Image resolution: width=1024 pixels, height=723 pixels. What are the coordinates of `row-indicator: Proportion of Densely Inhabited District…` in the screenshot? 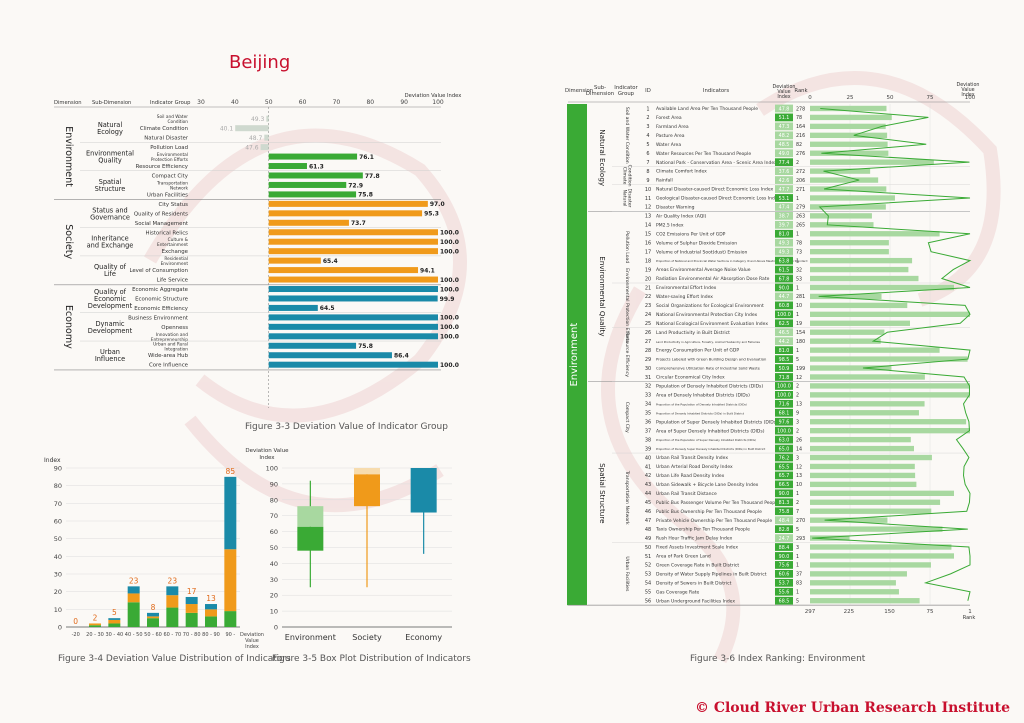 It's located at (700, 413).